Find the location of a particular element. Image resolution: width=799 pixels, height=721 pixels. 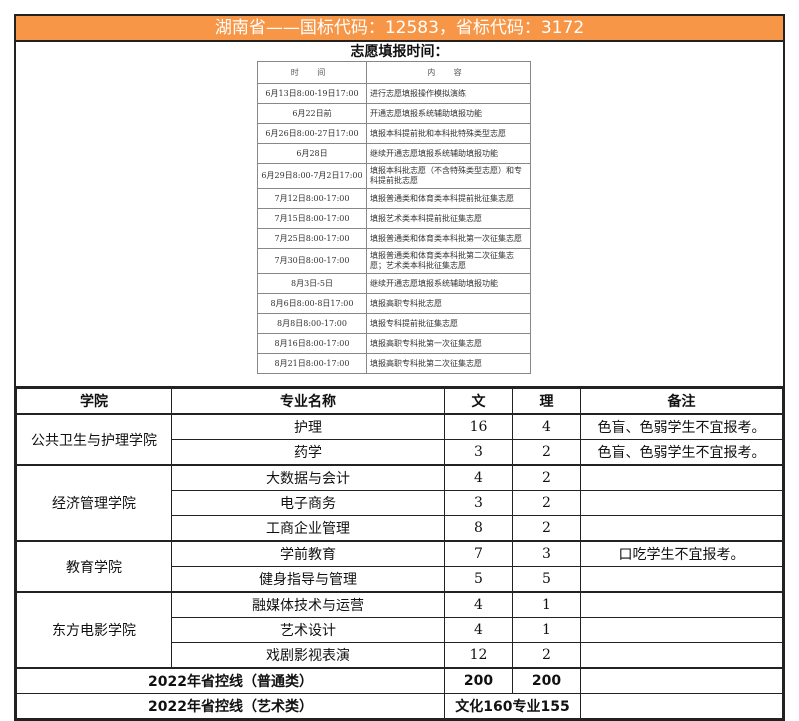

college-name: 教育学院 is located at coordinates (94, 566).